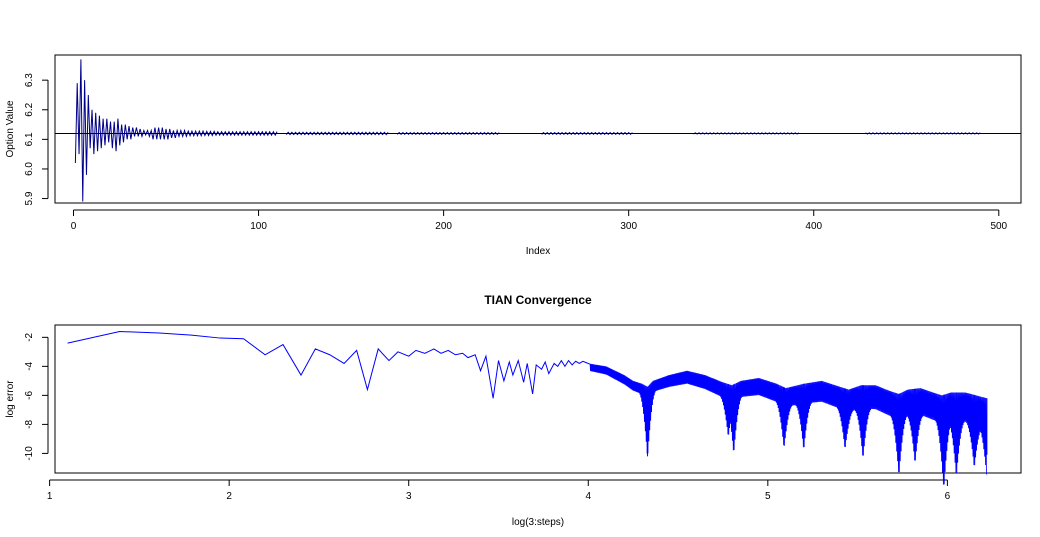 Image resolution: width=1040 pixels, height=537 pixels. What do you see at coordinates (29, 198) in the screenshot?
I see `top-y-tick-label: 5.9` at bounding box center [29, 198].